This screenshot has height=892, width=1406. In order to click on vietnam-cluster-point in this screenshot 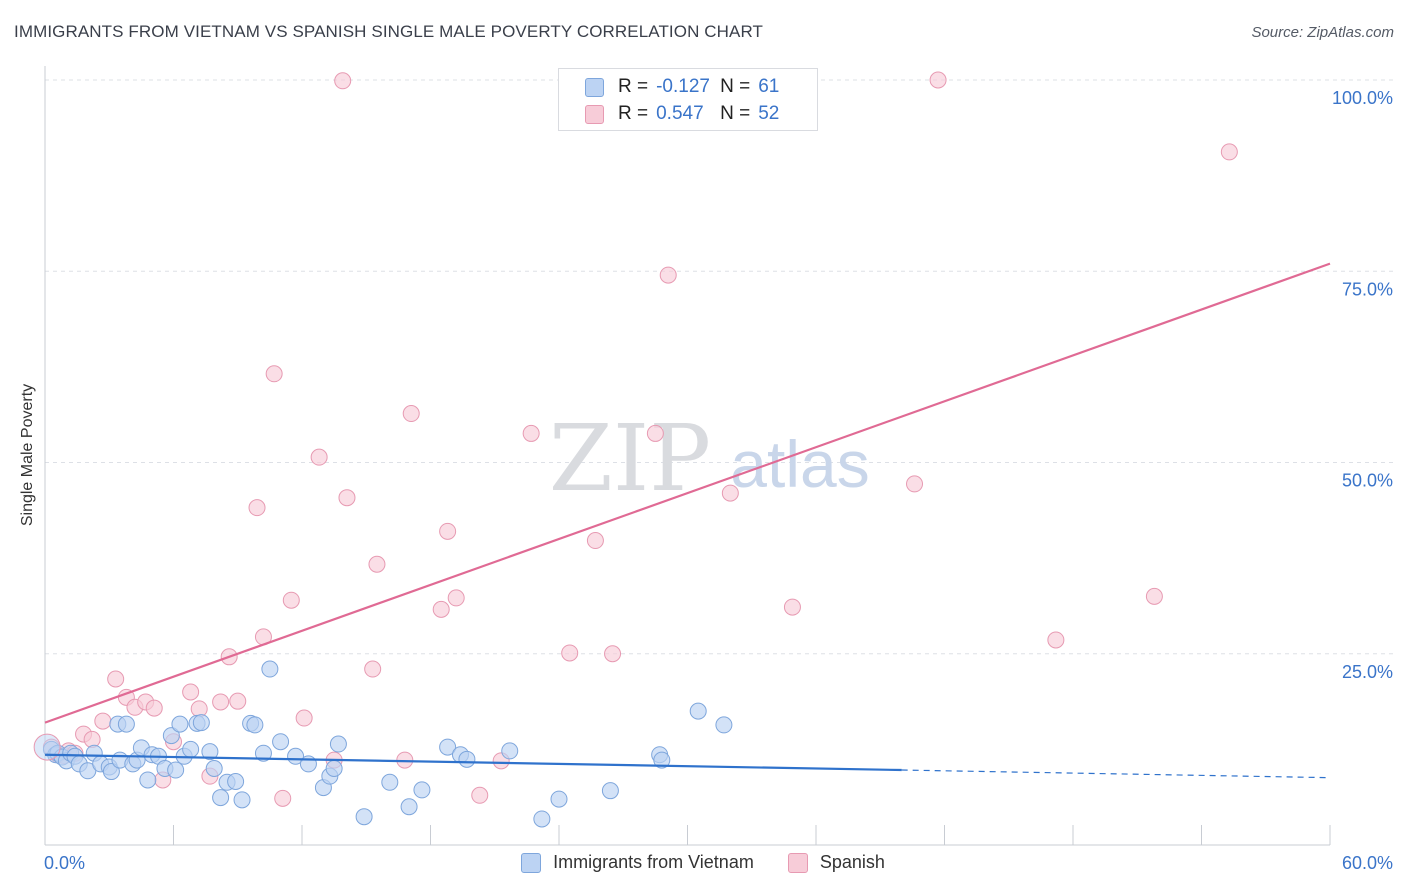, I will do `click(47, 747)`.